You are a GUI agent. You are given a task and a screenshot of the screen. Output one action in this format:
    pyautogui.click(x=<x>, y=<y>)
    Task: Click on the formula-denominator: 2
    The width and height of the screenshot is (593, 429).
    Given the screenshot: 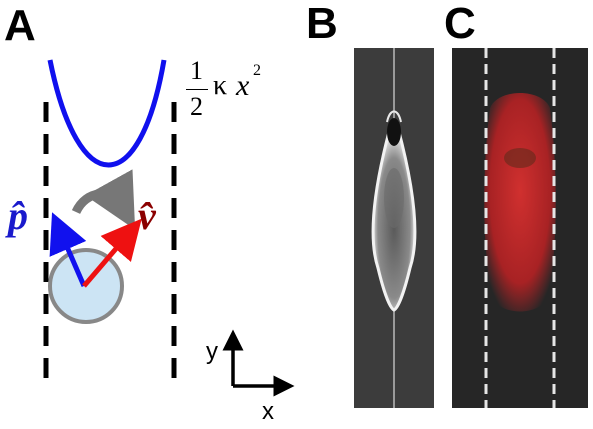 What is the action you would take?
    pyautogui.click(x=196, y=106)
    